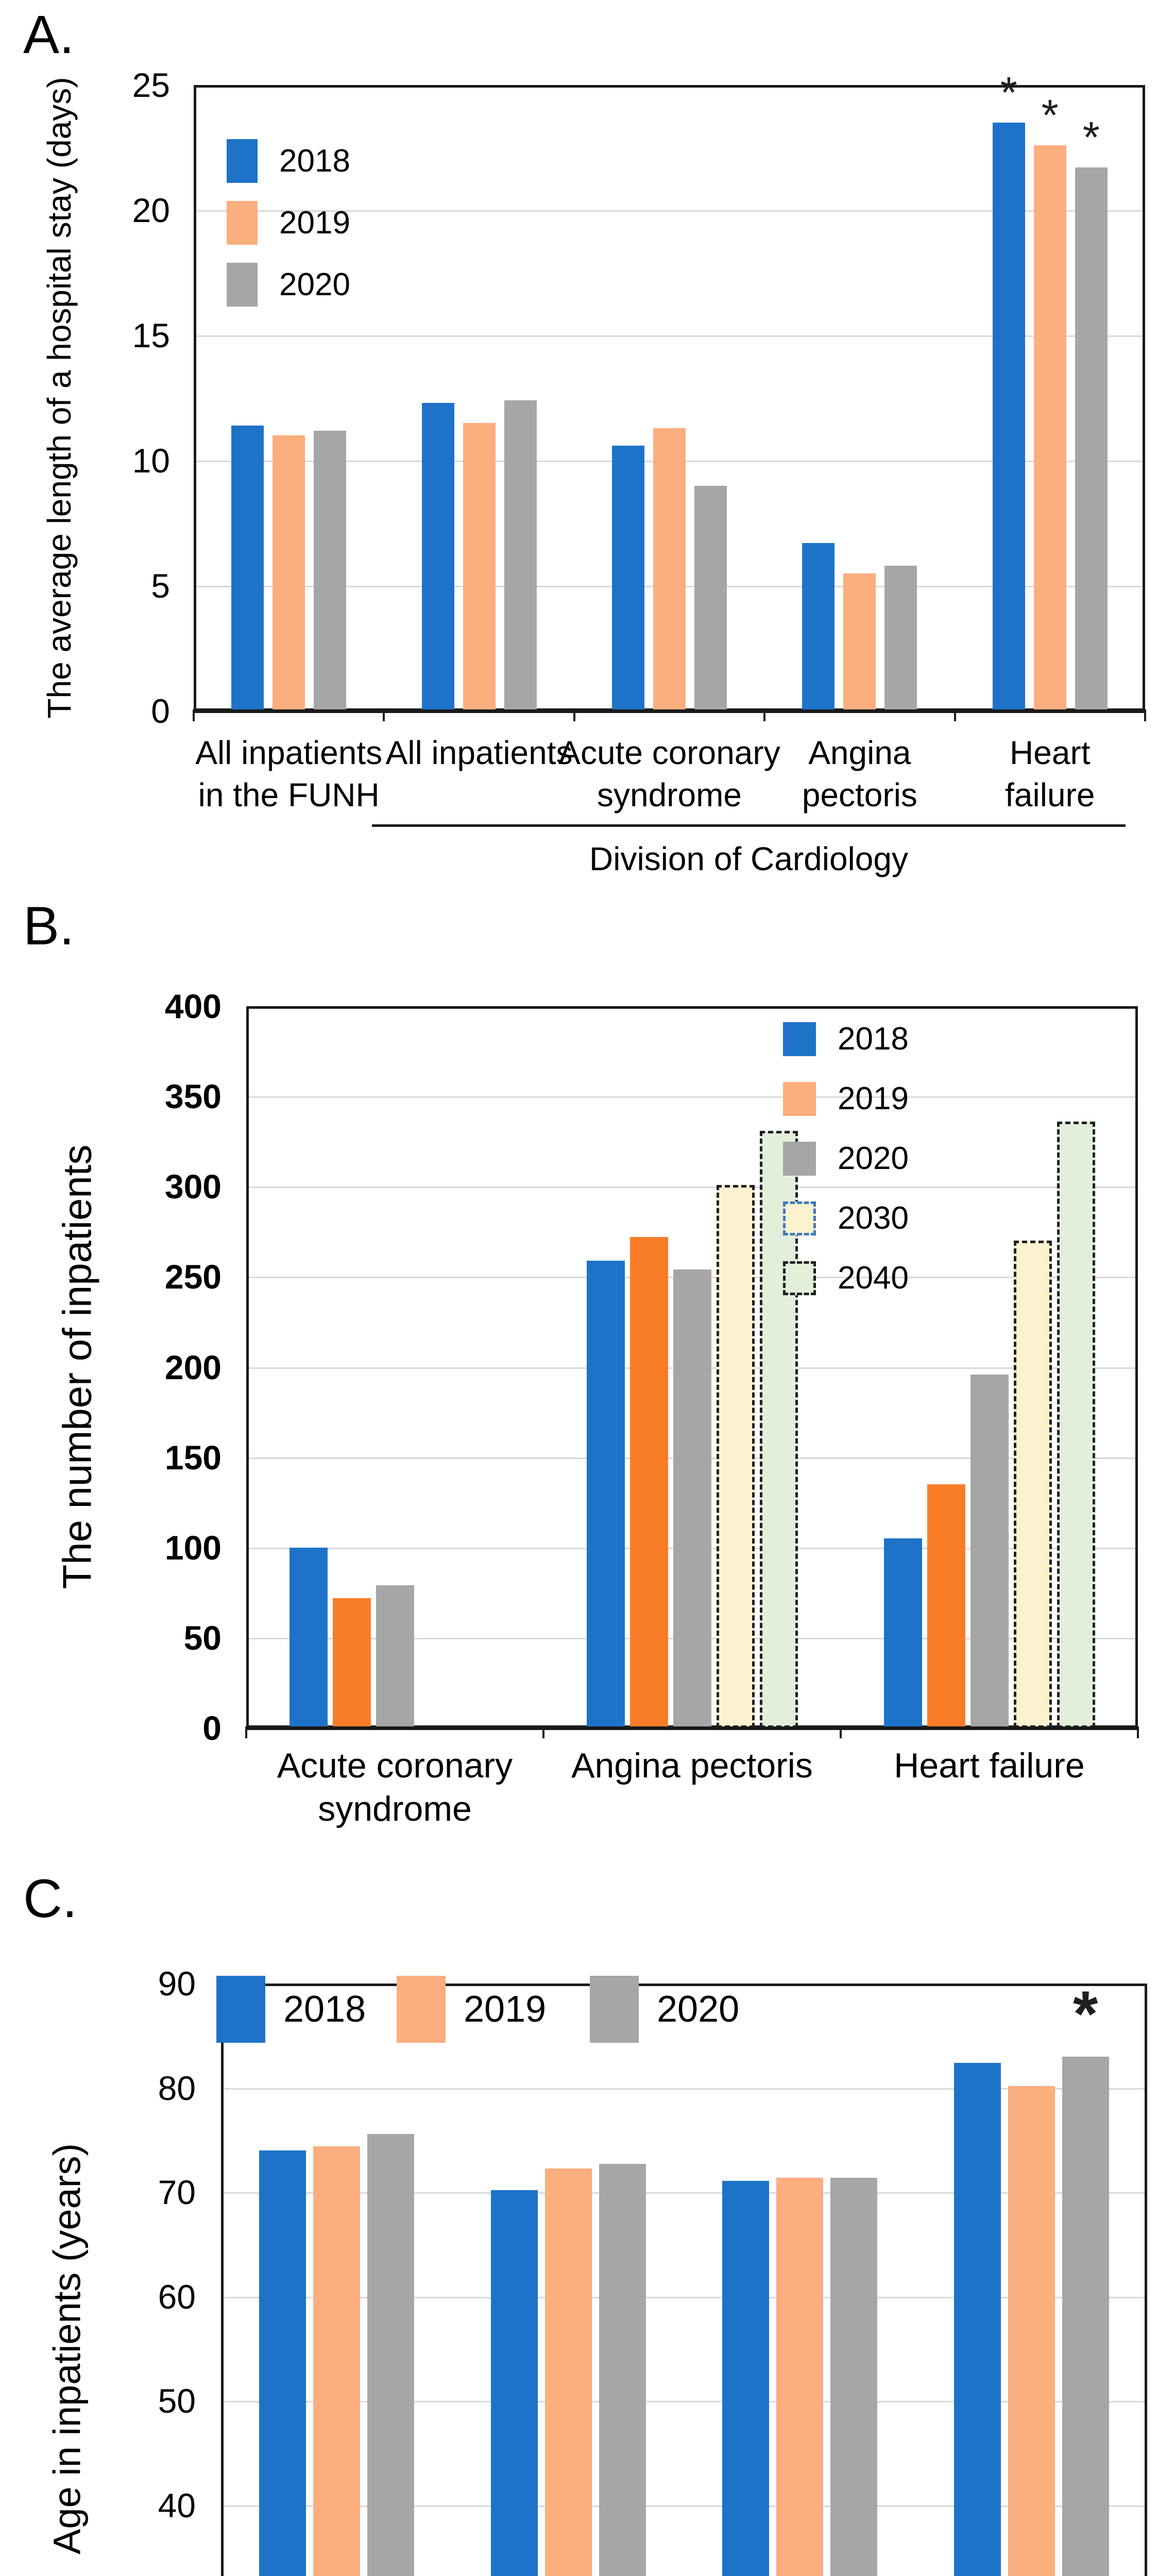  Describe the element at coordinates (177, 2192) in the screenshot. I see `y-tick-label-70: 70` at that location.